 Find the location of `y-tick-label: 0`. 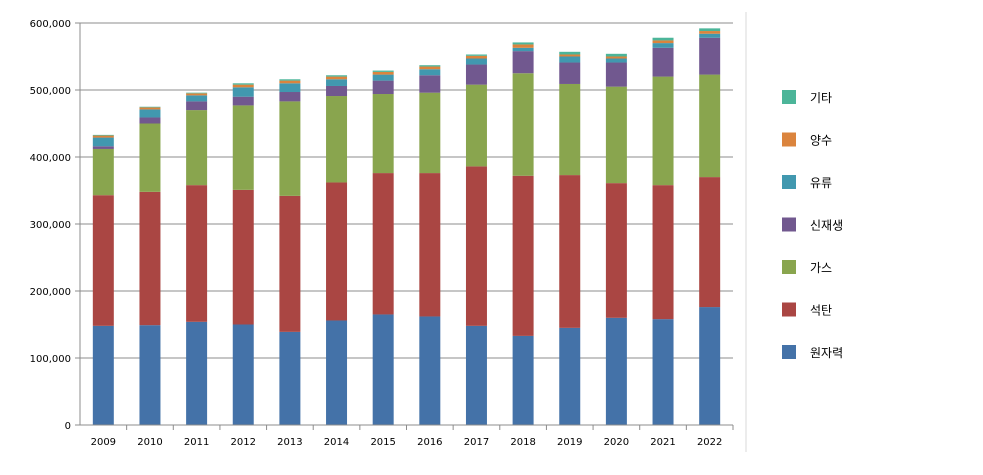

y-tick-label: 0 is located at coordinates (68, 426).